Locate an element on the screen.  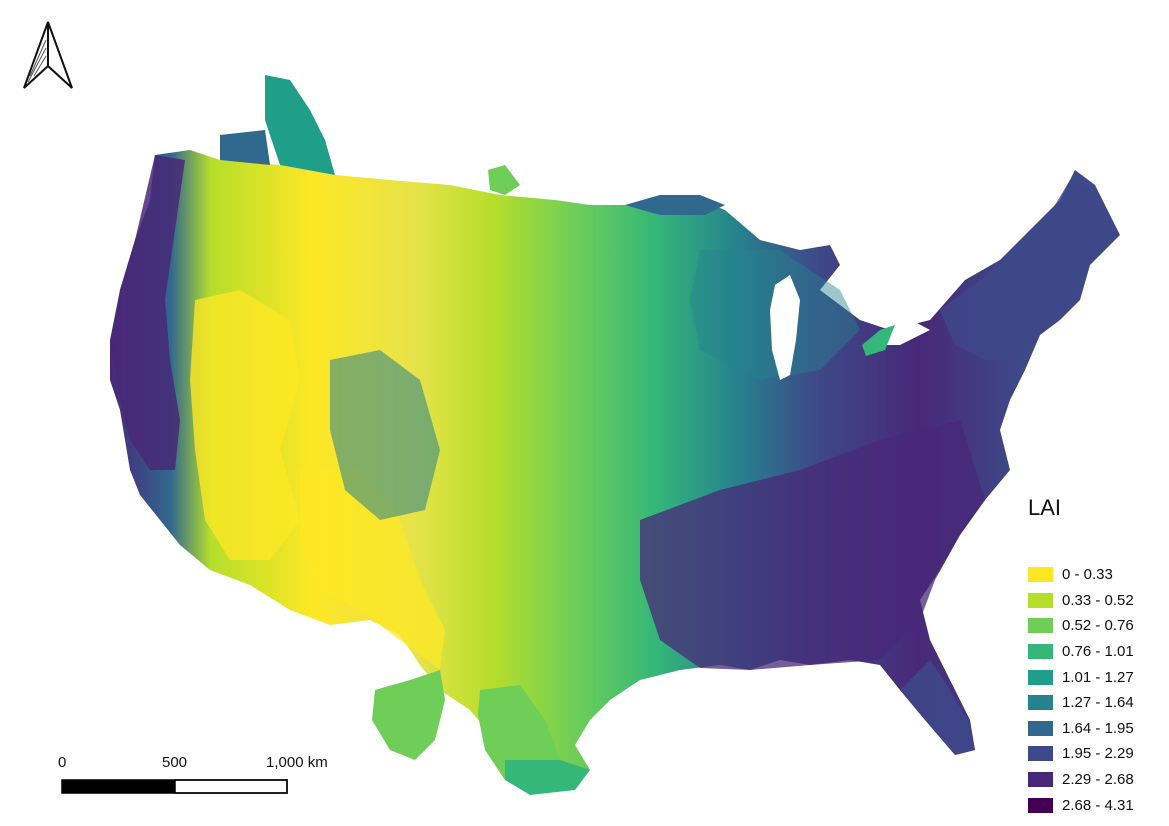
legend-item: 1.95 - 2.29 is located at coordinates (1081, 754).